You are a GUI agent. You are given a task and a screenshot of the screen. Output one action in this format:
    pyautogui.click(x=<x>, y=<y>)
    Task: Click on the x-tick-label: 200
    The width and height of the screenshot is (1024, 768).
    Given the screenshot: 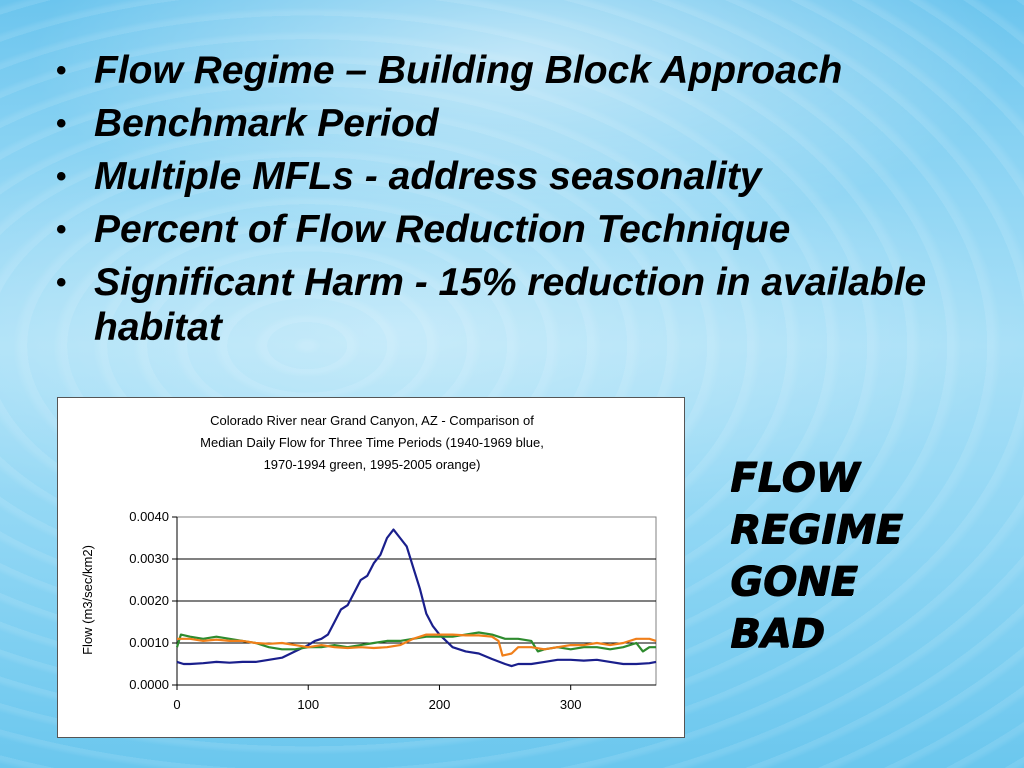 What is the action you would take?
    pyautogui.click(x=440, y=704)
    